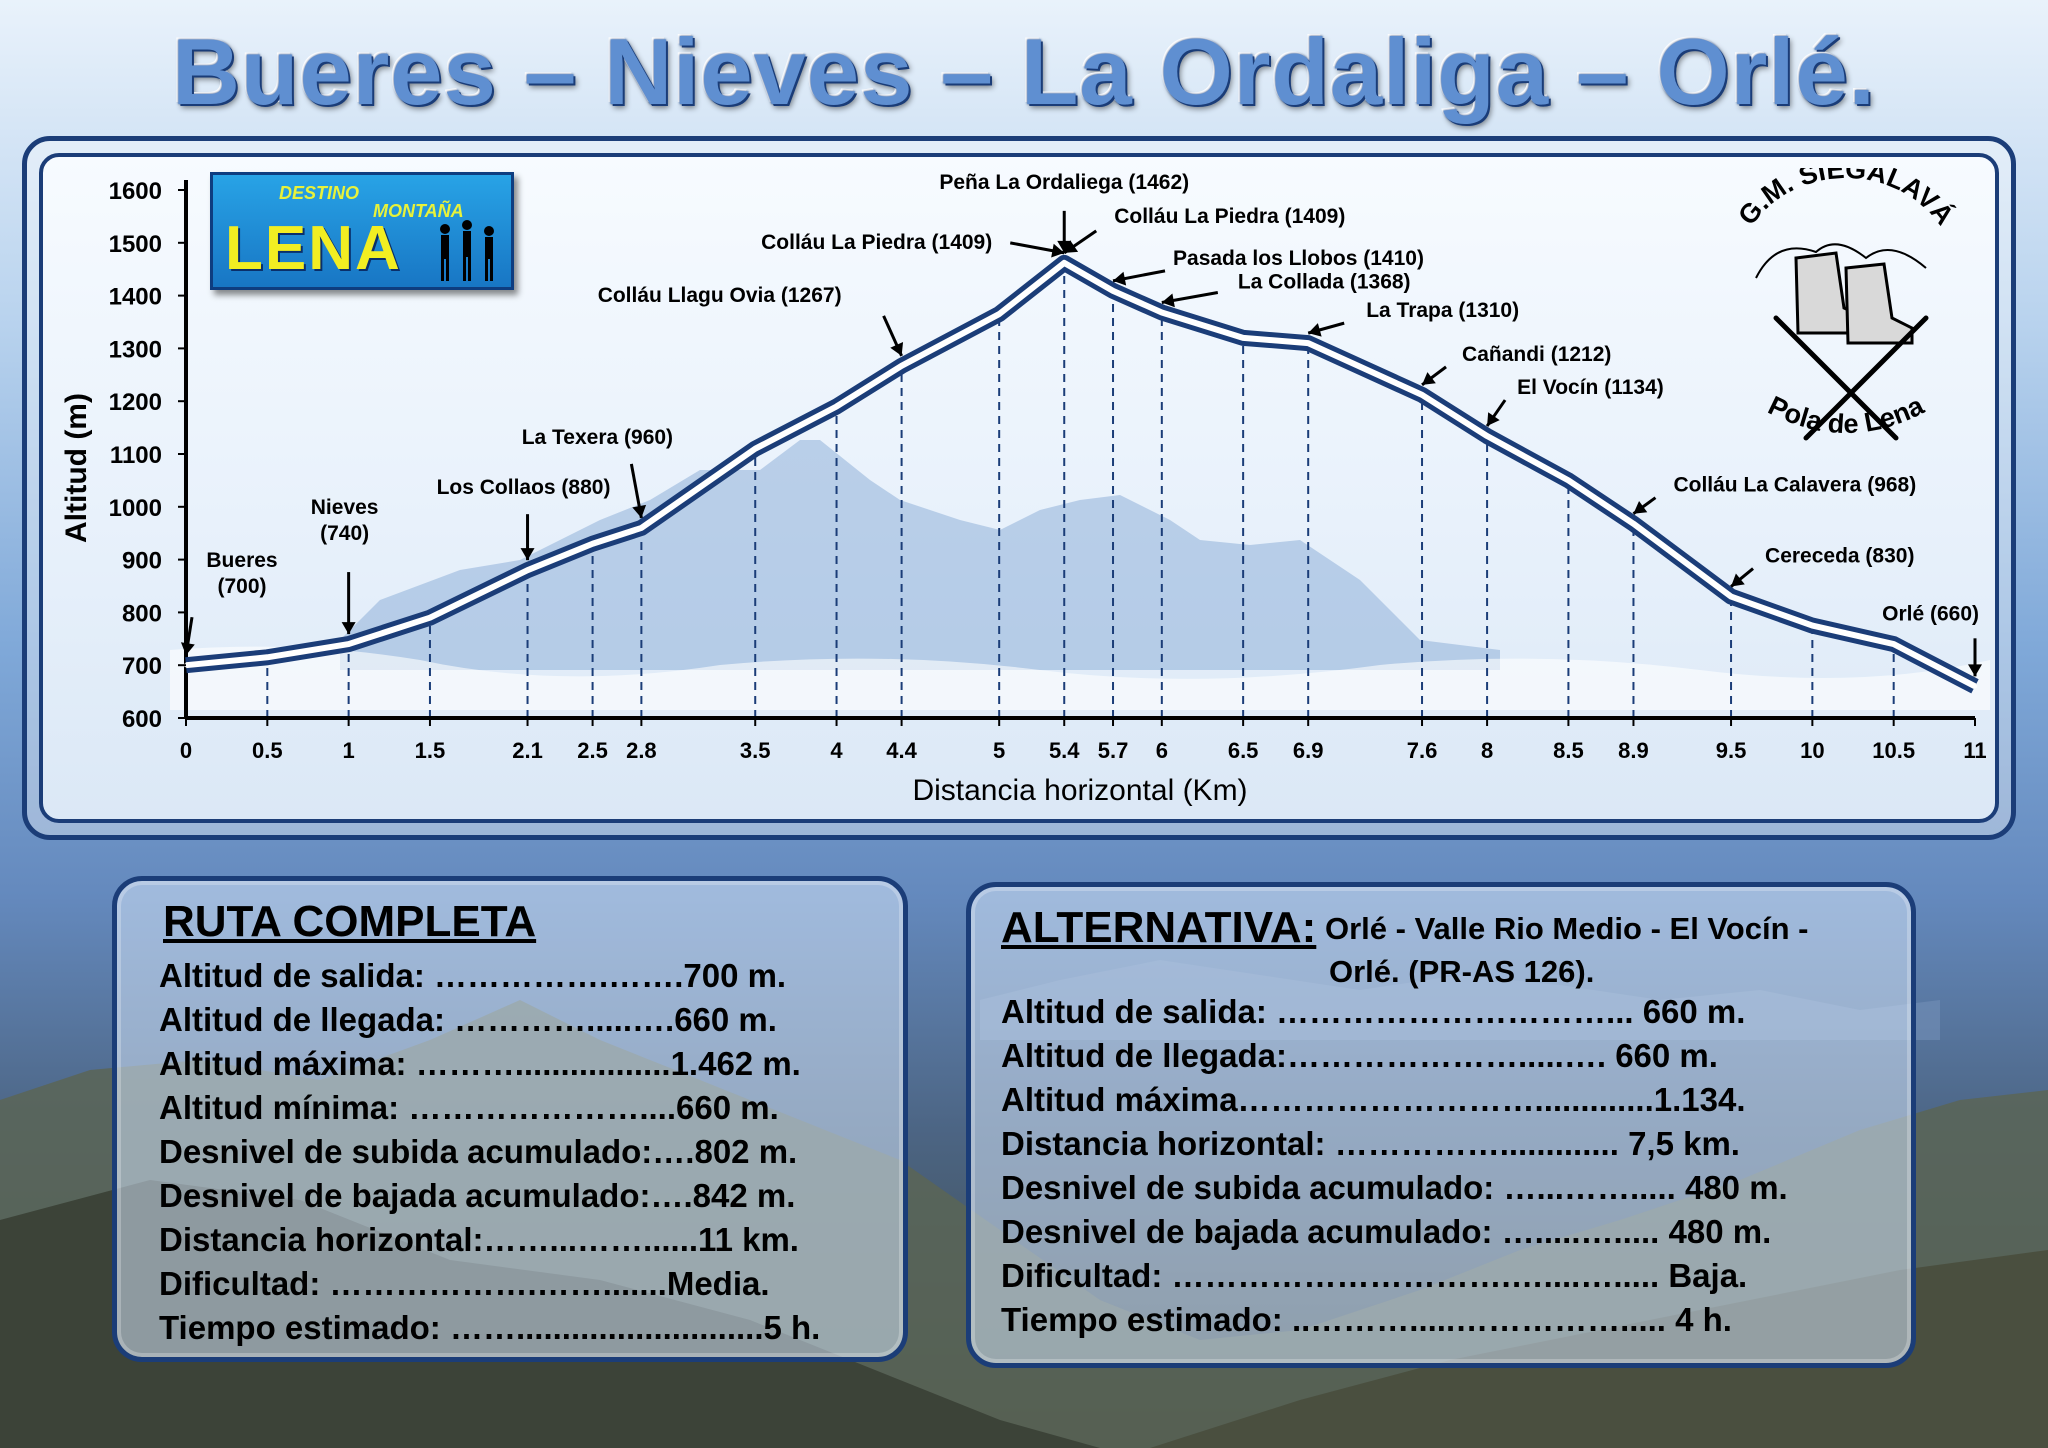  Describe the element at coordinates (135, 508) in the screenshot. I see `y-tick-label: 1000` at that location.